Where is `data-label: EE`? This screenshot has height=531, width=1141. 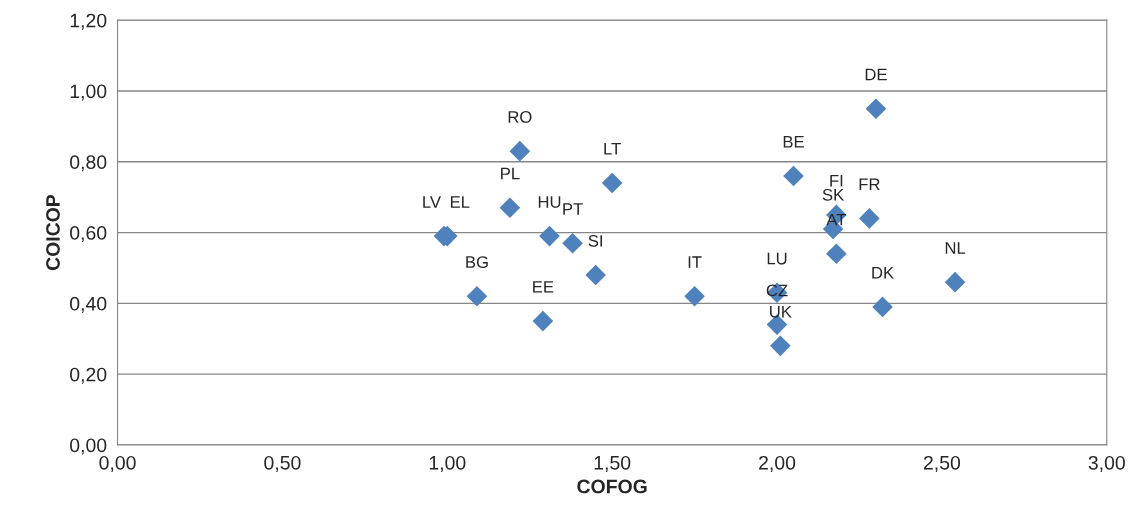
data-label: EE is located at coordinates (543, 287).